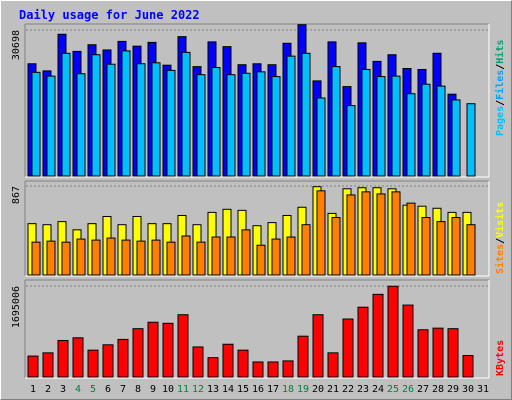 The width and height of the screenshot is (512, 400). What do you see at coordinates (500, 88) in the screenshot?
I see `legend-panel-1: Pages/Files/Hits` at bounding box center [500, 88].